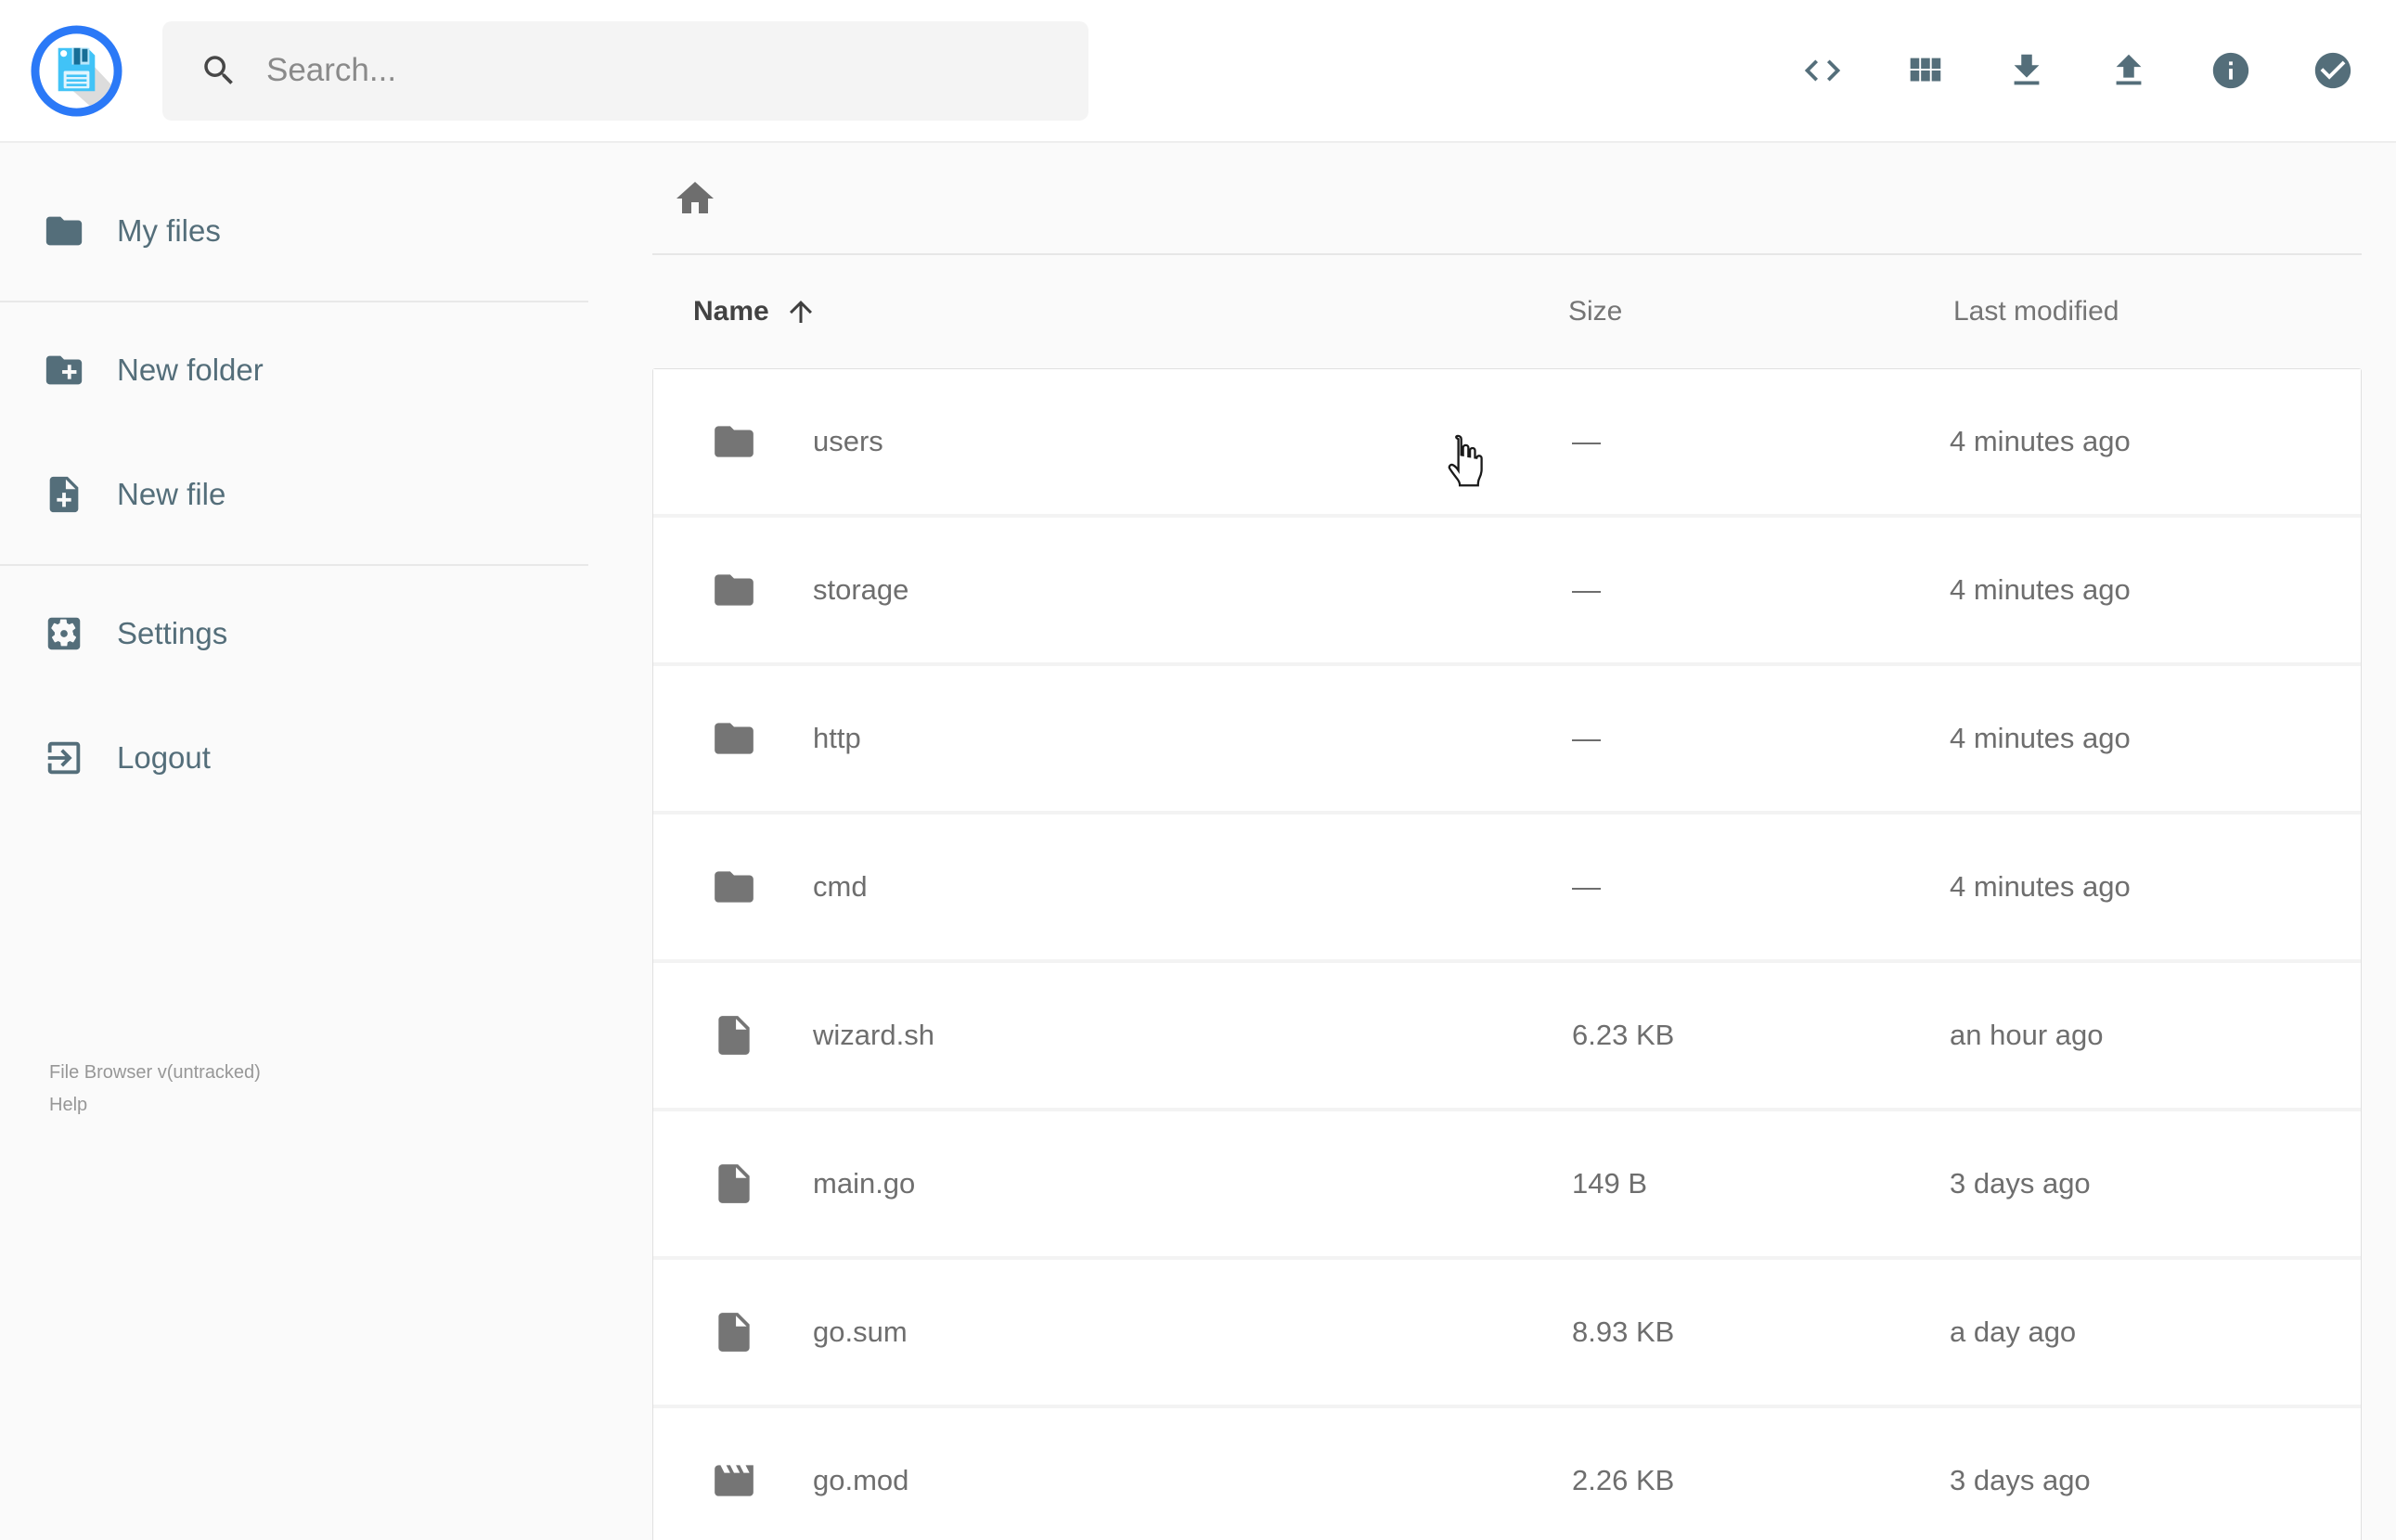  Describe the element at coordinates (848, 441) in the screenshot. I see `file-name: users` at that location.